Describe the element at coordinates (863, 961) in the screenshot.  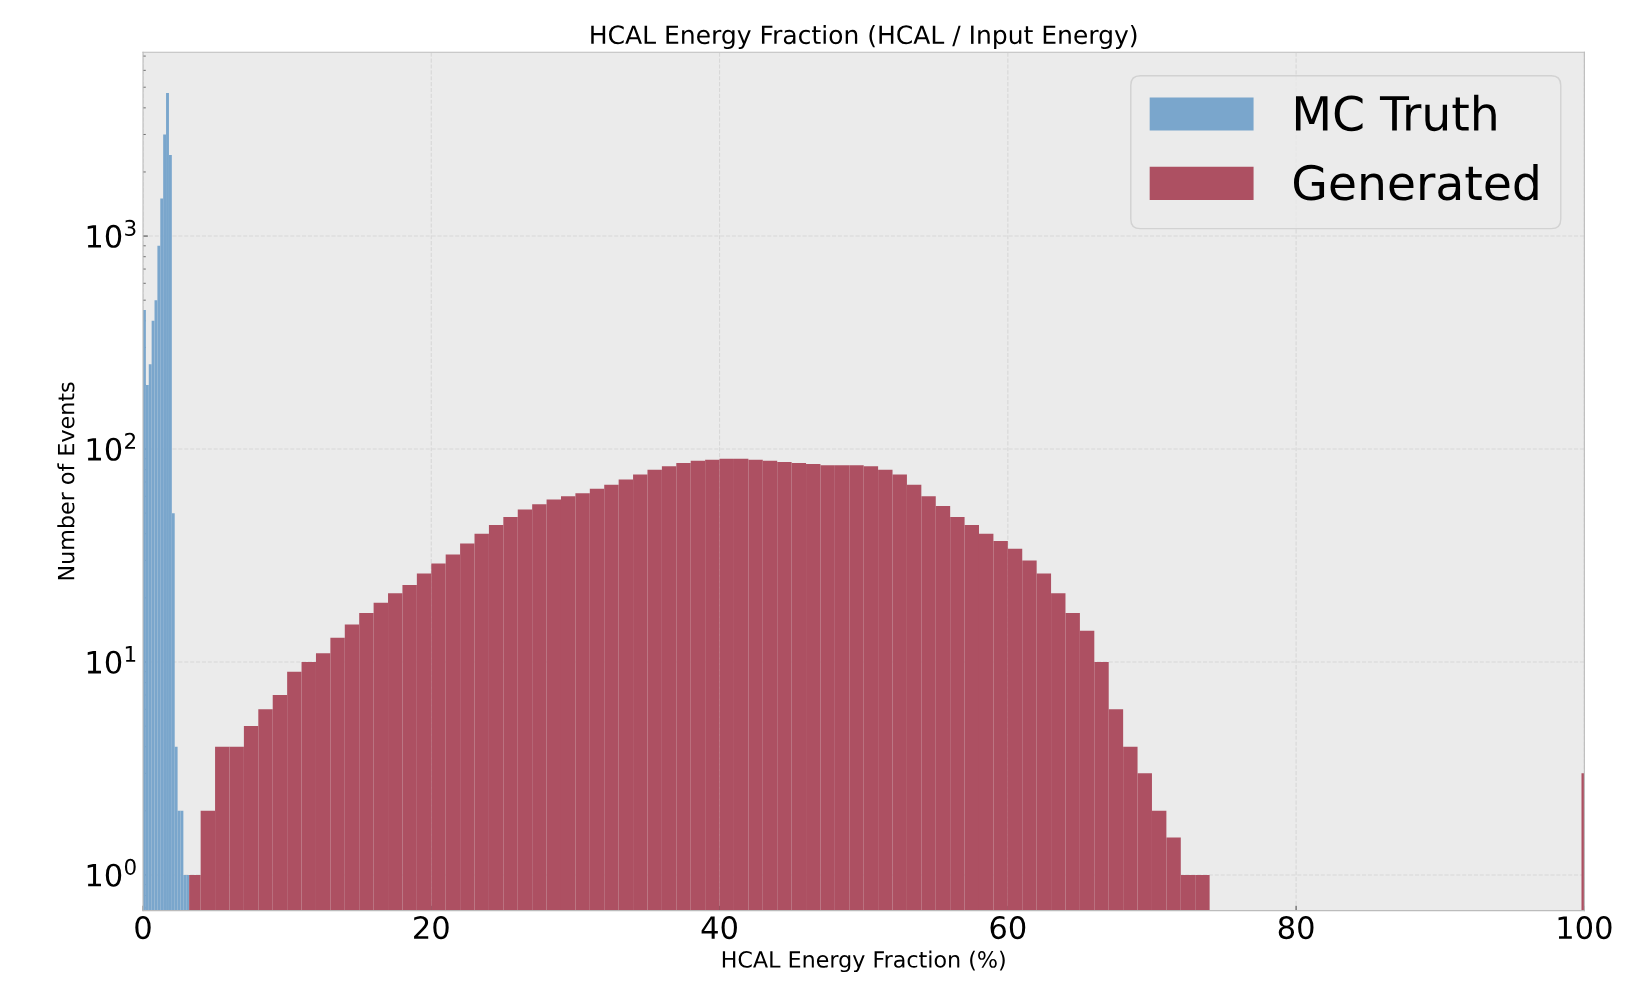
I see `x-axis-title: HCAL Energy Fraction (%)` at that location.